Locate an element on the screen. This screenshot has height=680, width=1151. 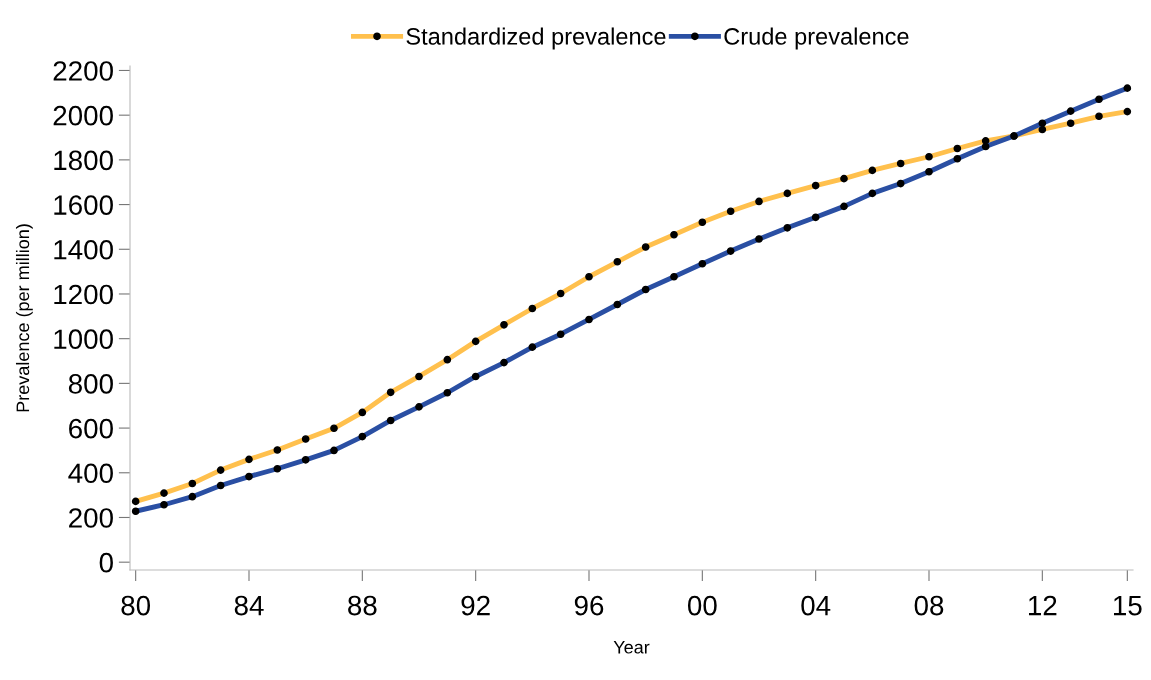
x-tick-label: 04 is located at coordinates (816, 605).